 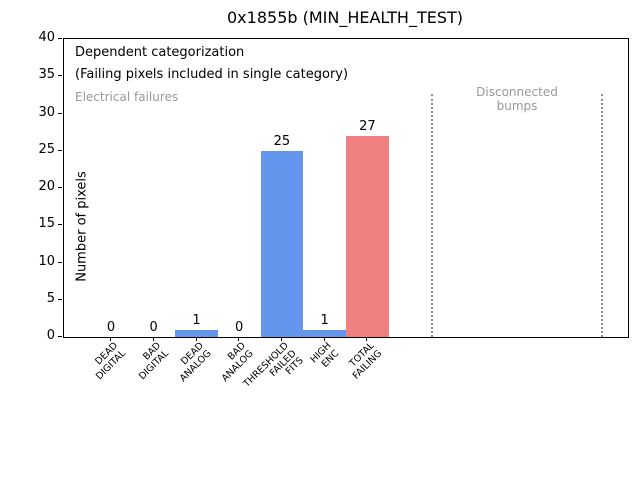 I want to click on x-tick-label: DEAD DIGITAL, so click(x=110, y=361).